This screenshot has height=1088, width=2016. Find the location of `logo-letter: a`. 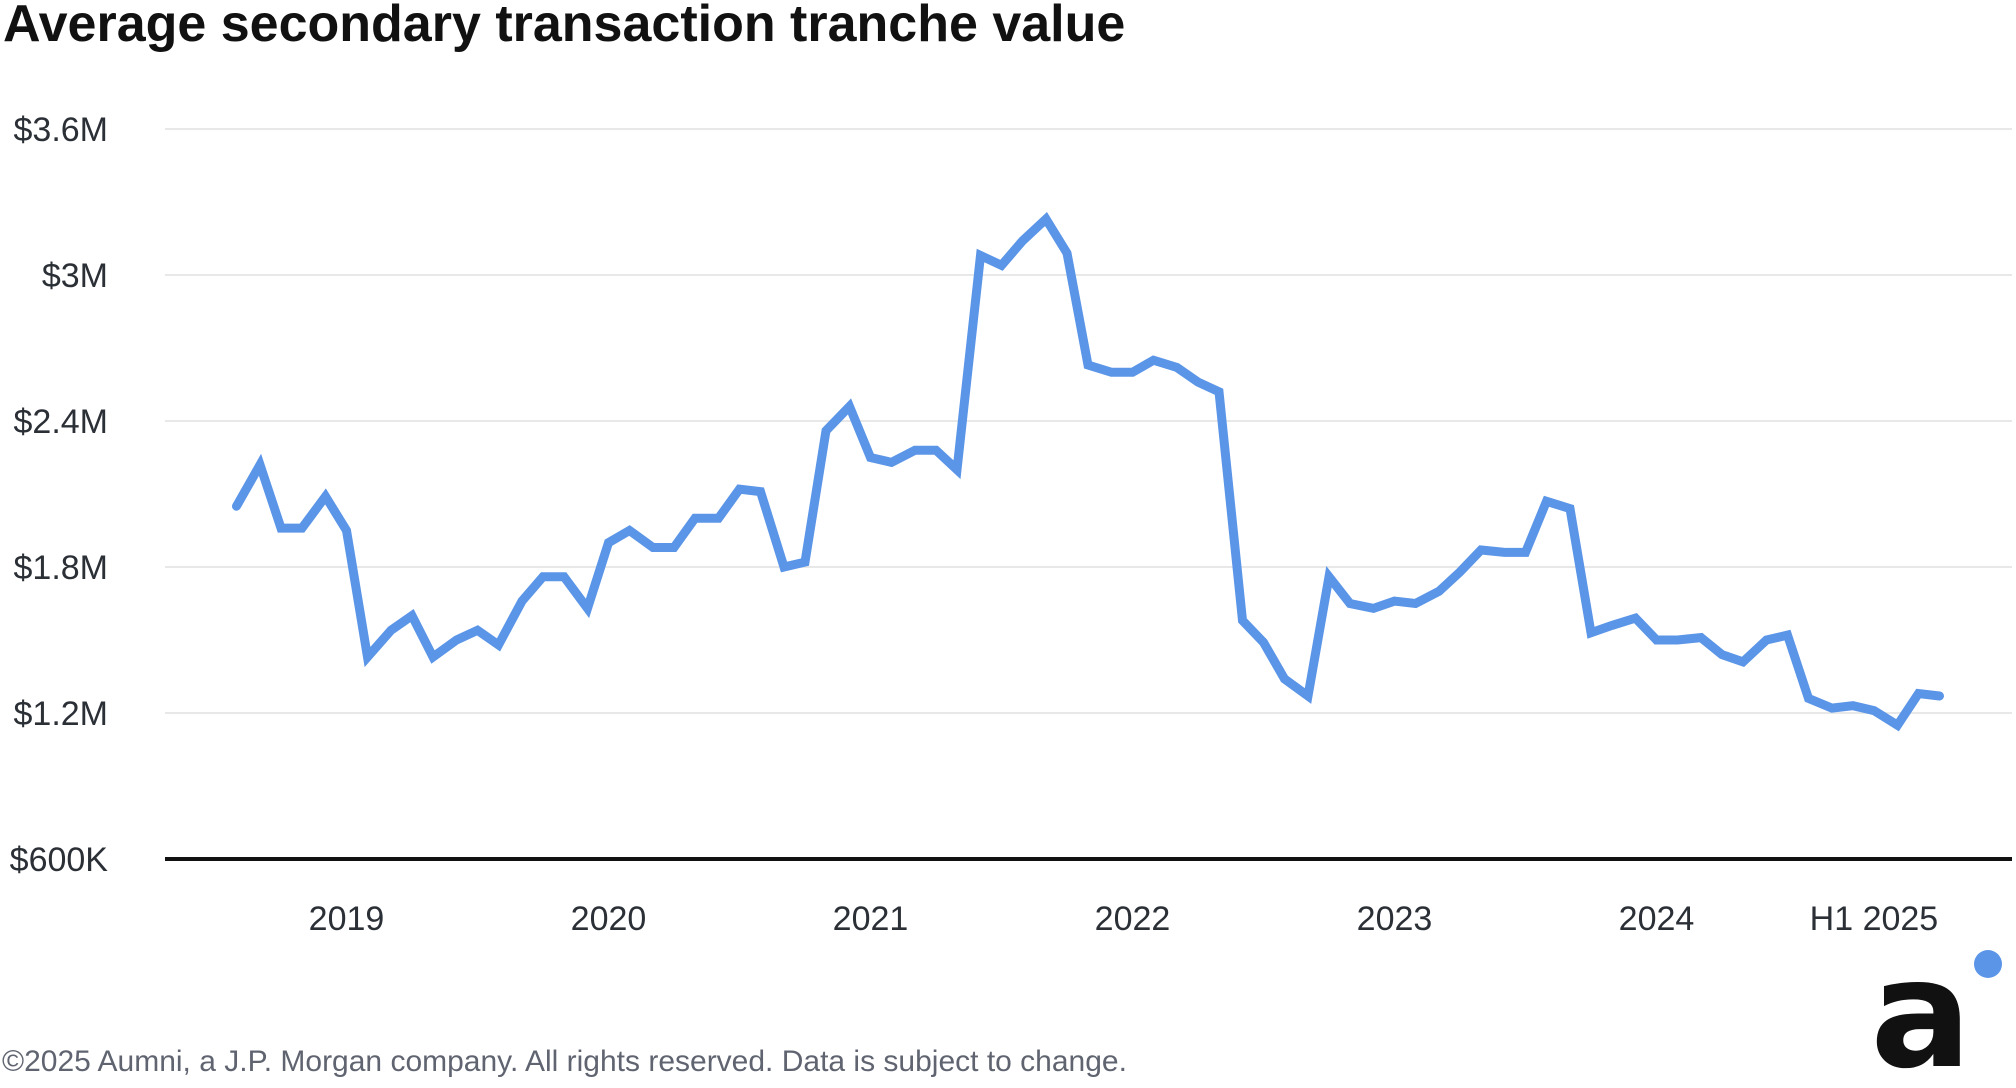

logo-letter: a is located at coordinates (1920, 1008).